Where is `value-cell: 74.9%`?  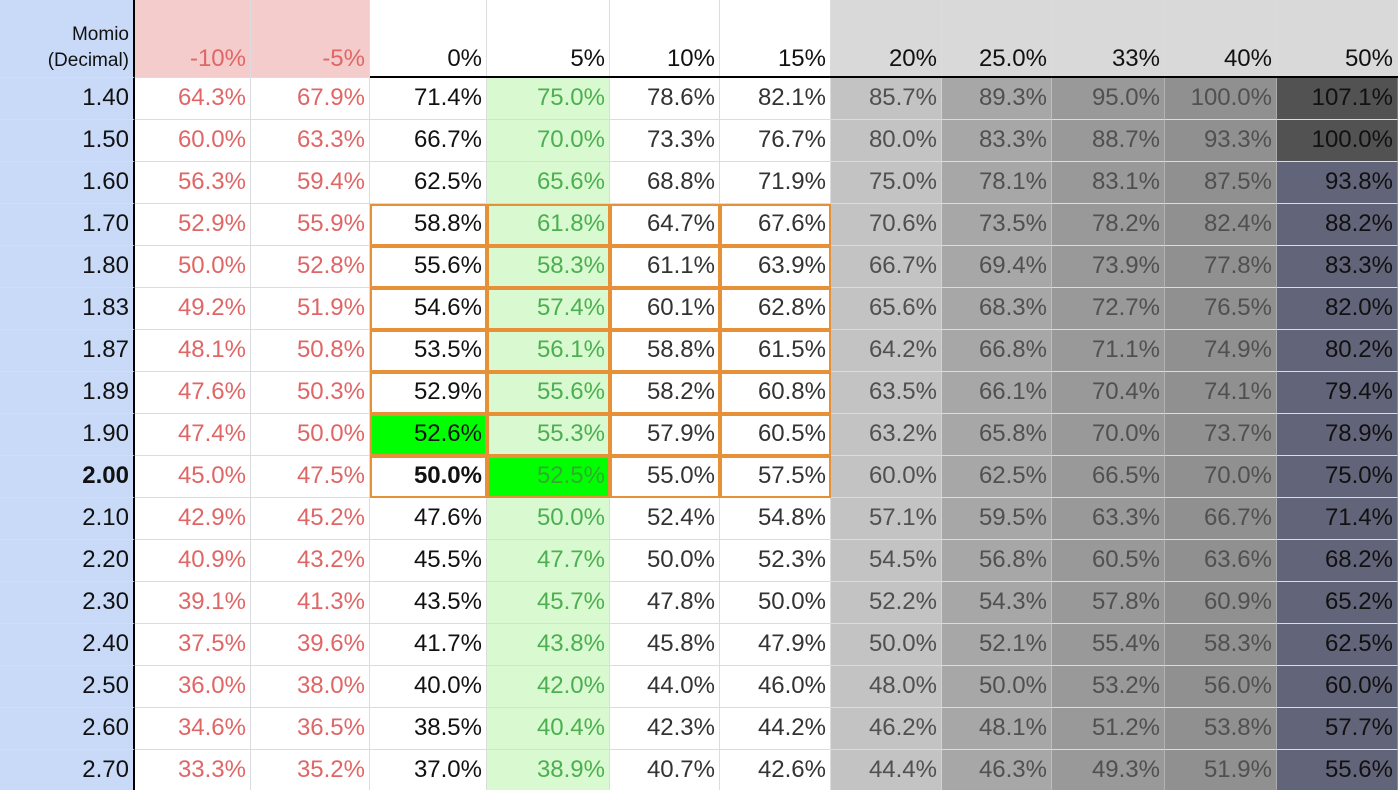
value-cell: 74.9% is located at coordinates (1221, 351).